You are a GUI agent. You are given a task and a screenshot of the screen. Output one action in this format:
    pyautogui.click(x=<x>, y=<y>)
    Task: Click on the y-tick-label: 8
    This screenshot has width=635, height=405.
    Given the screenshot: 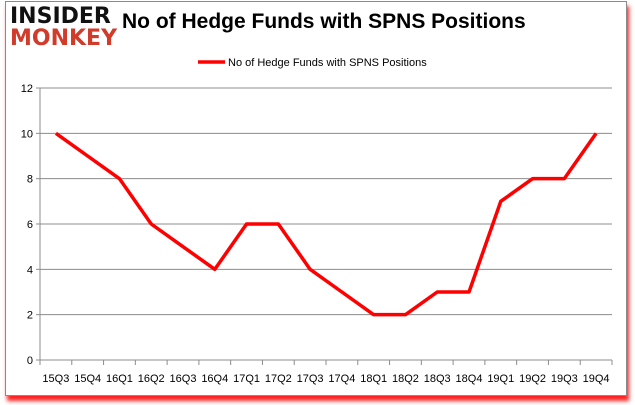 What is the action you would take?
    pyautogui.click(x=30, y=180)
    